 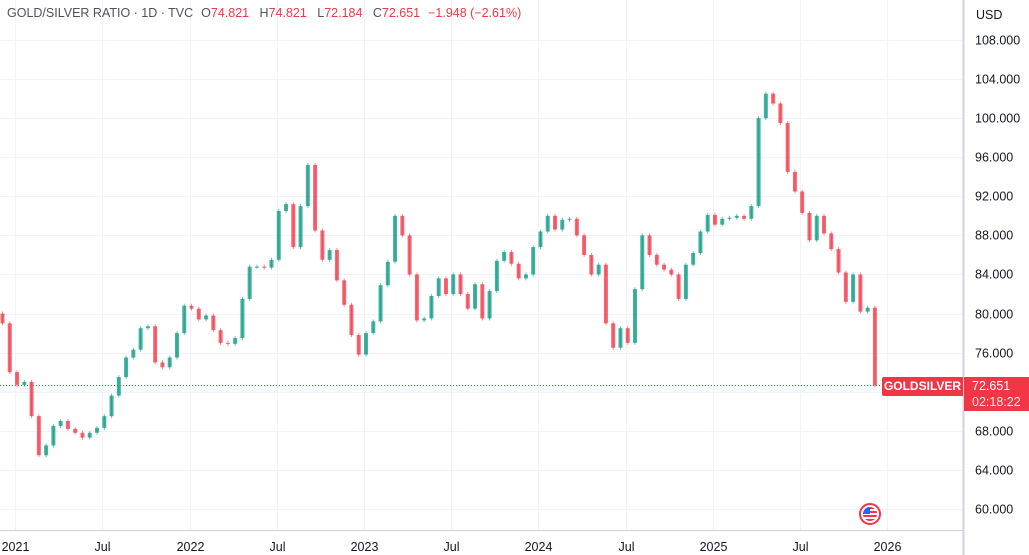 What do you see at coordinates (475, 13) in the screenshot?
I see `change-value: −1.948 (−2.61%)` at bounding box center [475, 13].